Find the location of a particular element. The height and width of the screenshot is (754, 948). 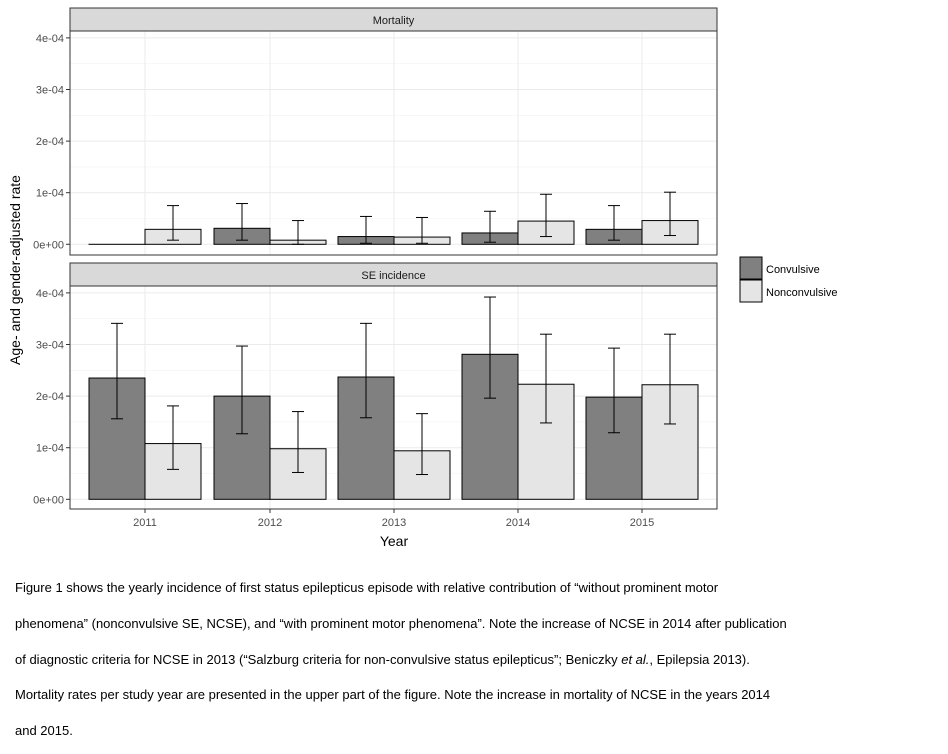

legend-key-nonconvulsive is located at coordinates (751, 291).